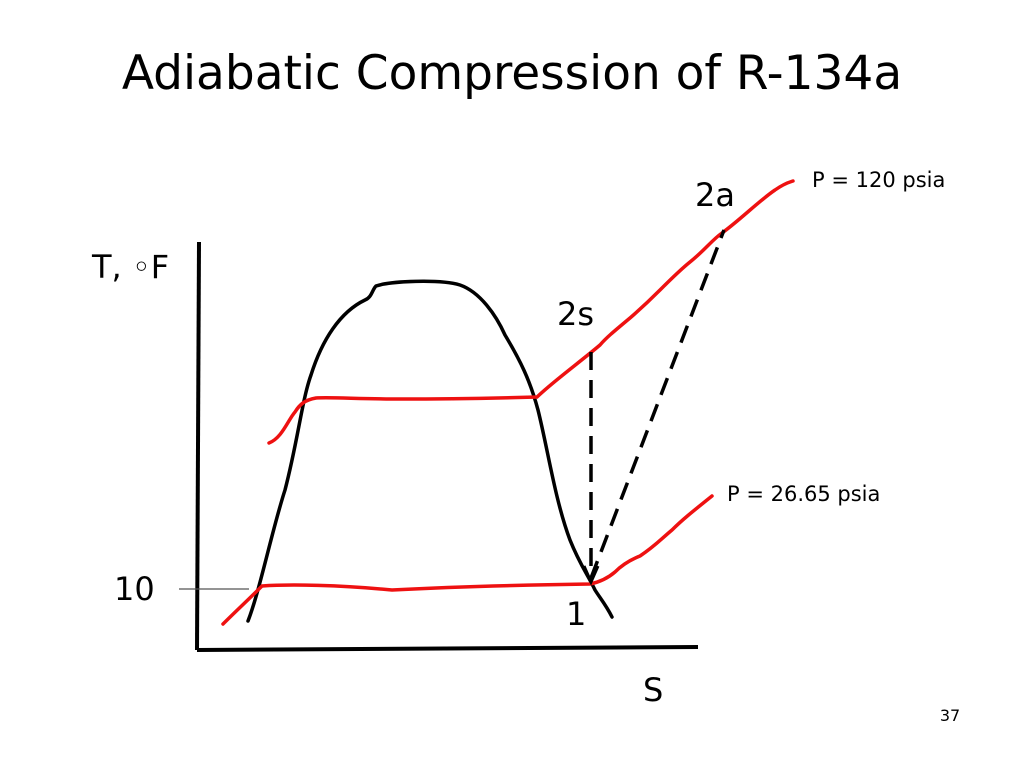 The width and height of the screenshot is (1024, 768). Describe the element at coordinates (198, 446) in the screenshot. I see `y-axis` at that location.